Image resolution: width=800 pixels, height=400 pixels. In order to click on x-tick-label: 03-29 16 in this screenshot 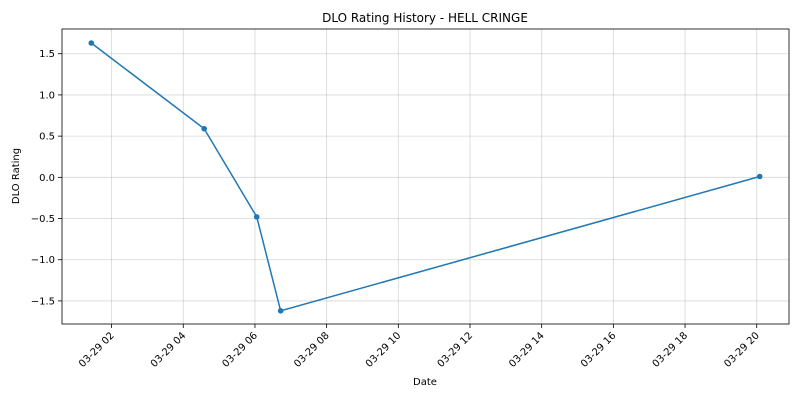, I will do `click(599, 350)`.